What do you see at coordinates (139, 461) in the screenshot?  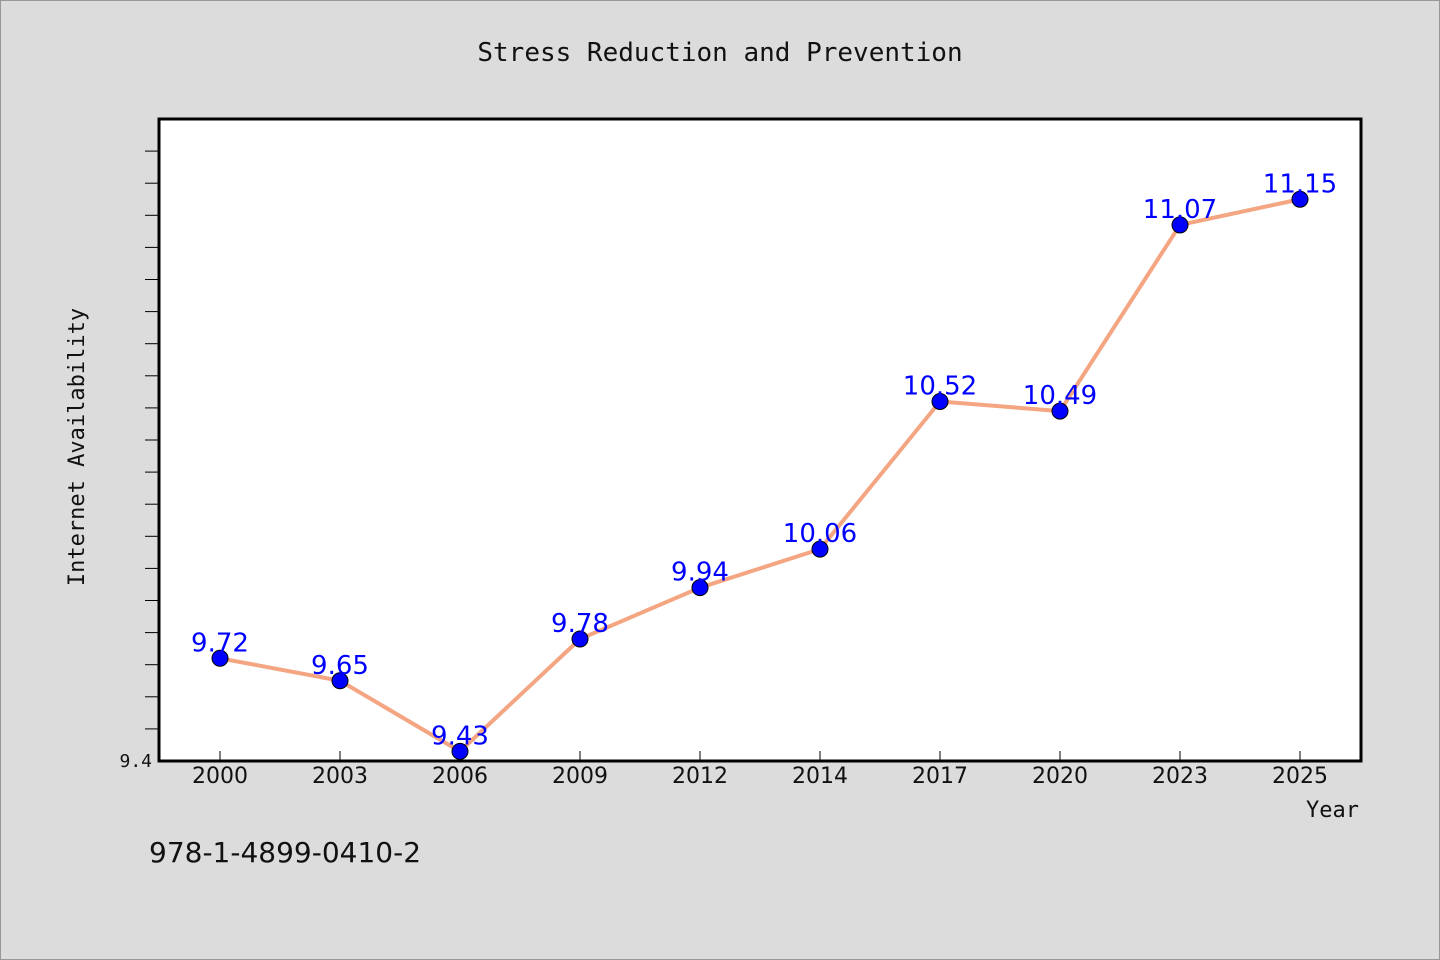 I see `y-axis-ticks: 9.4` at bounding box center [139, 461].